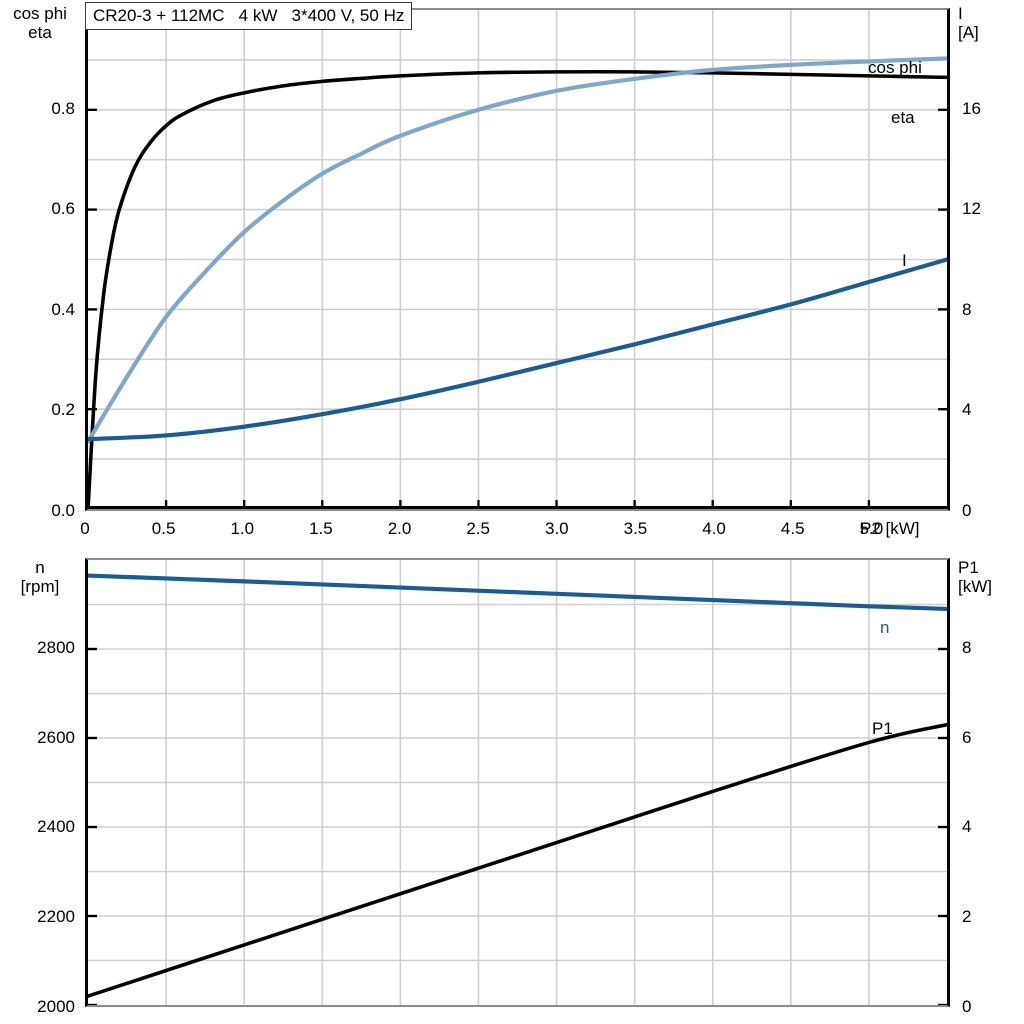 The width and height of the screenshot is (1024, 1024). What do you see at coordinates (478, 528) in the screenshot?
I see `x-tick-label: 2.5` at bounding box center [478, 528].